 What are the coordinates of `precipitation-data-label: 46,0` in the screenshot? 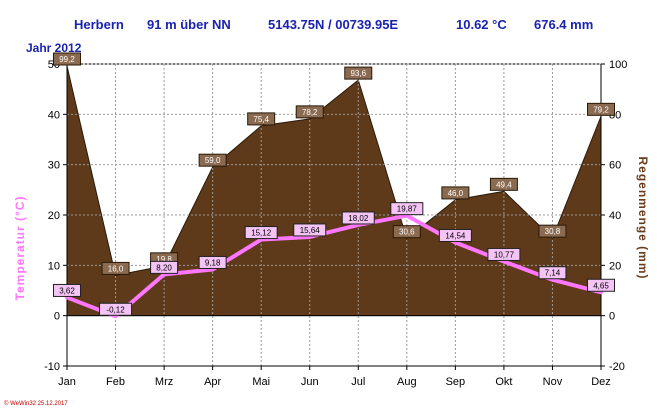 It's located at (456, 193).